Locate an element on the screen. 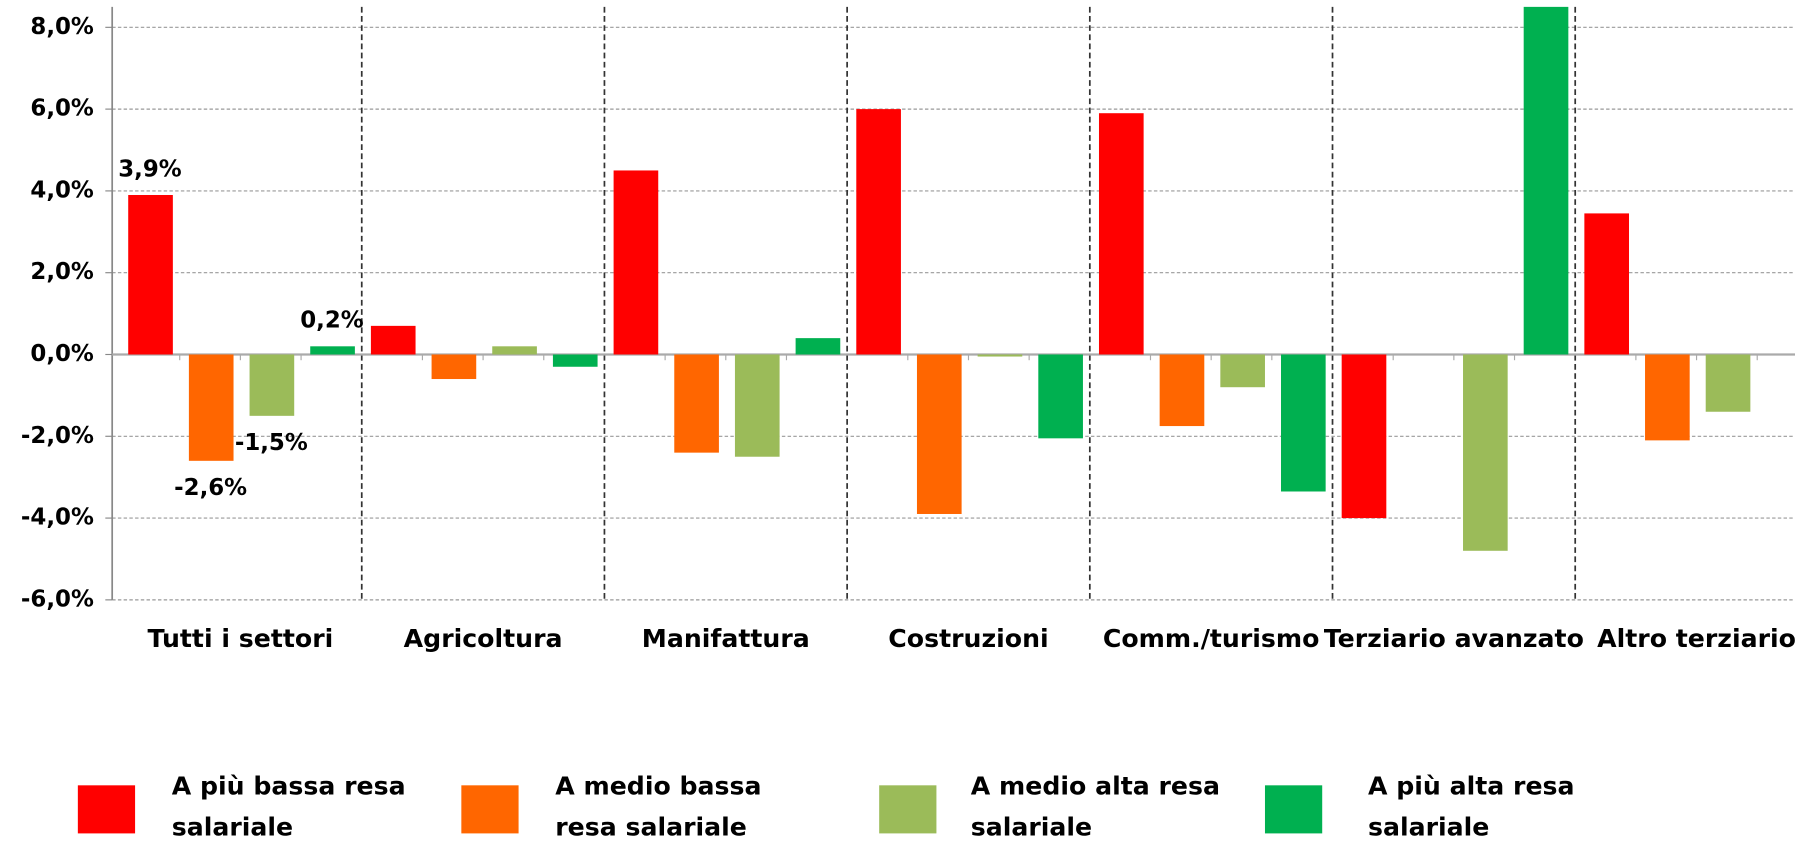 The image size is (1795, 846). legend-label-box: A più alta resa salariale is located at coordinates (1471, 807).